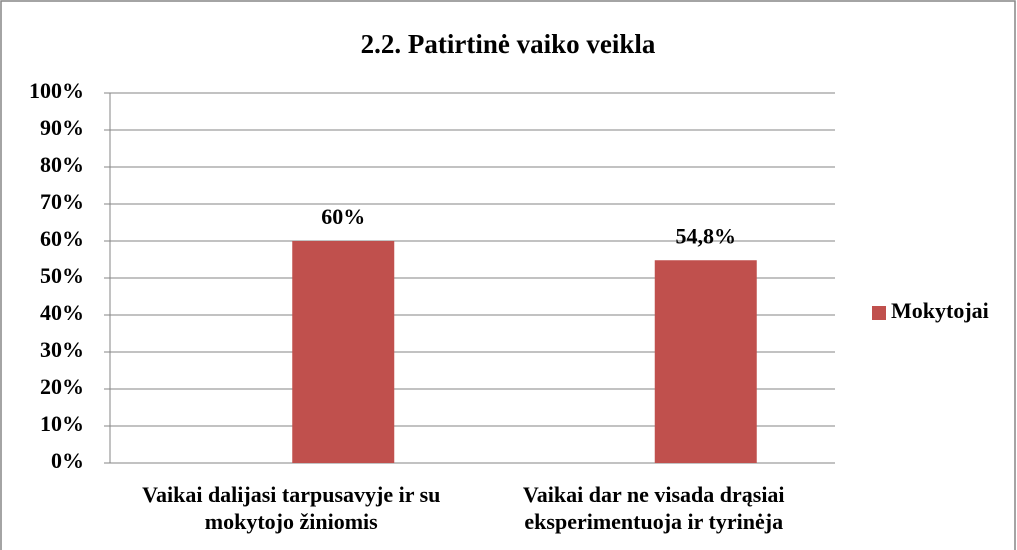 The height and width of the screenshot is (550, 1017). Describe the element at coordinates (62, 127) in the screenshot. I see `y-tick-label: 90%` at that location.